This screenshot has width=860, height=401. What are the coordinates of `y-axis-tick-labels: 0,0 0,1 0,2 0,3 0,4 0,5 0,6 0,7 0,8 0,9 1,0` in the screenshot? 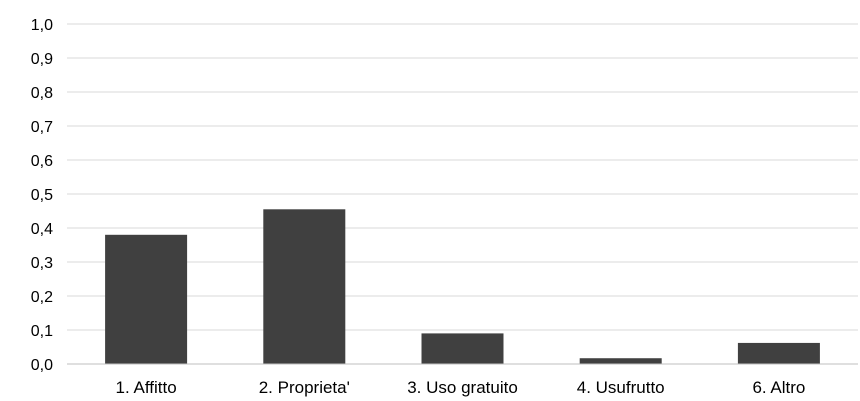 It's located at (42, 195).